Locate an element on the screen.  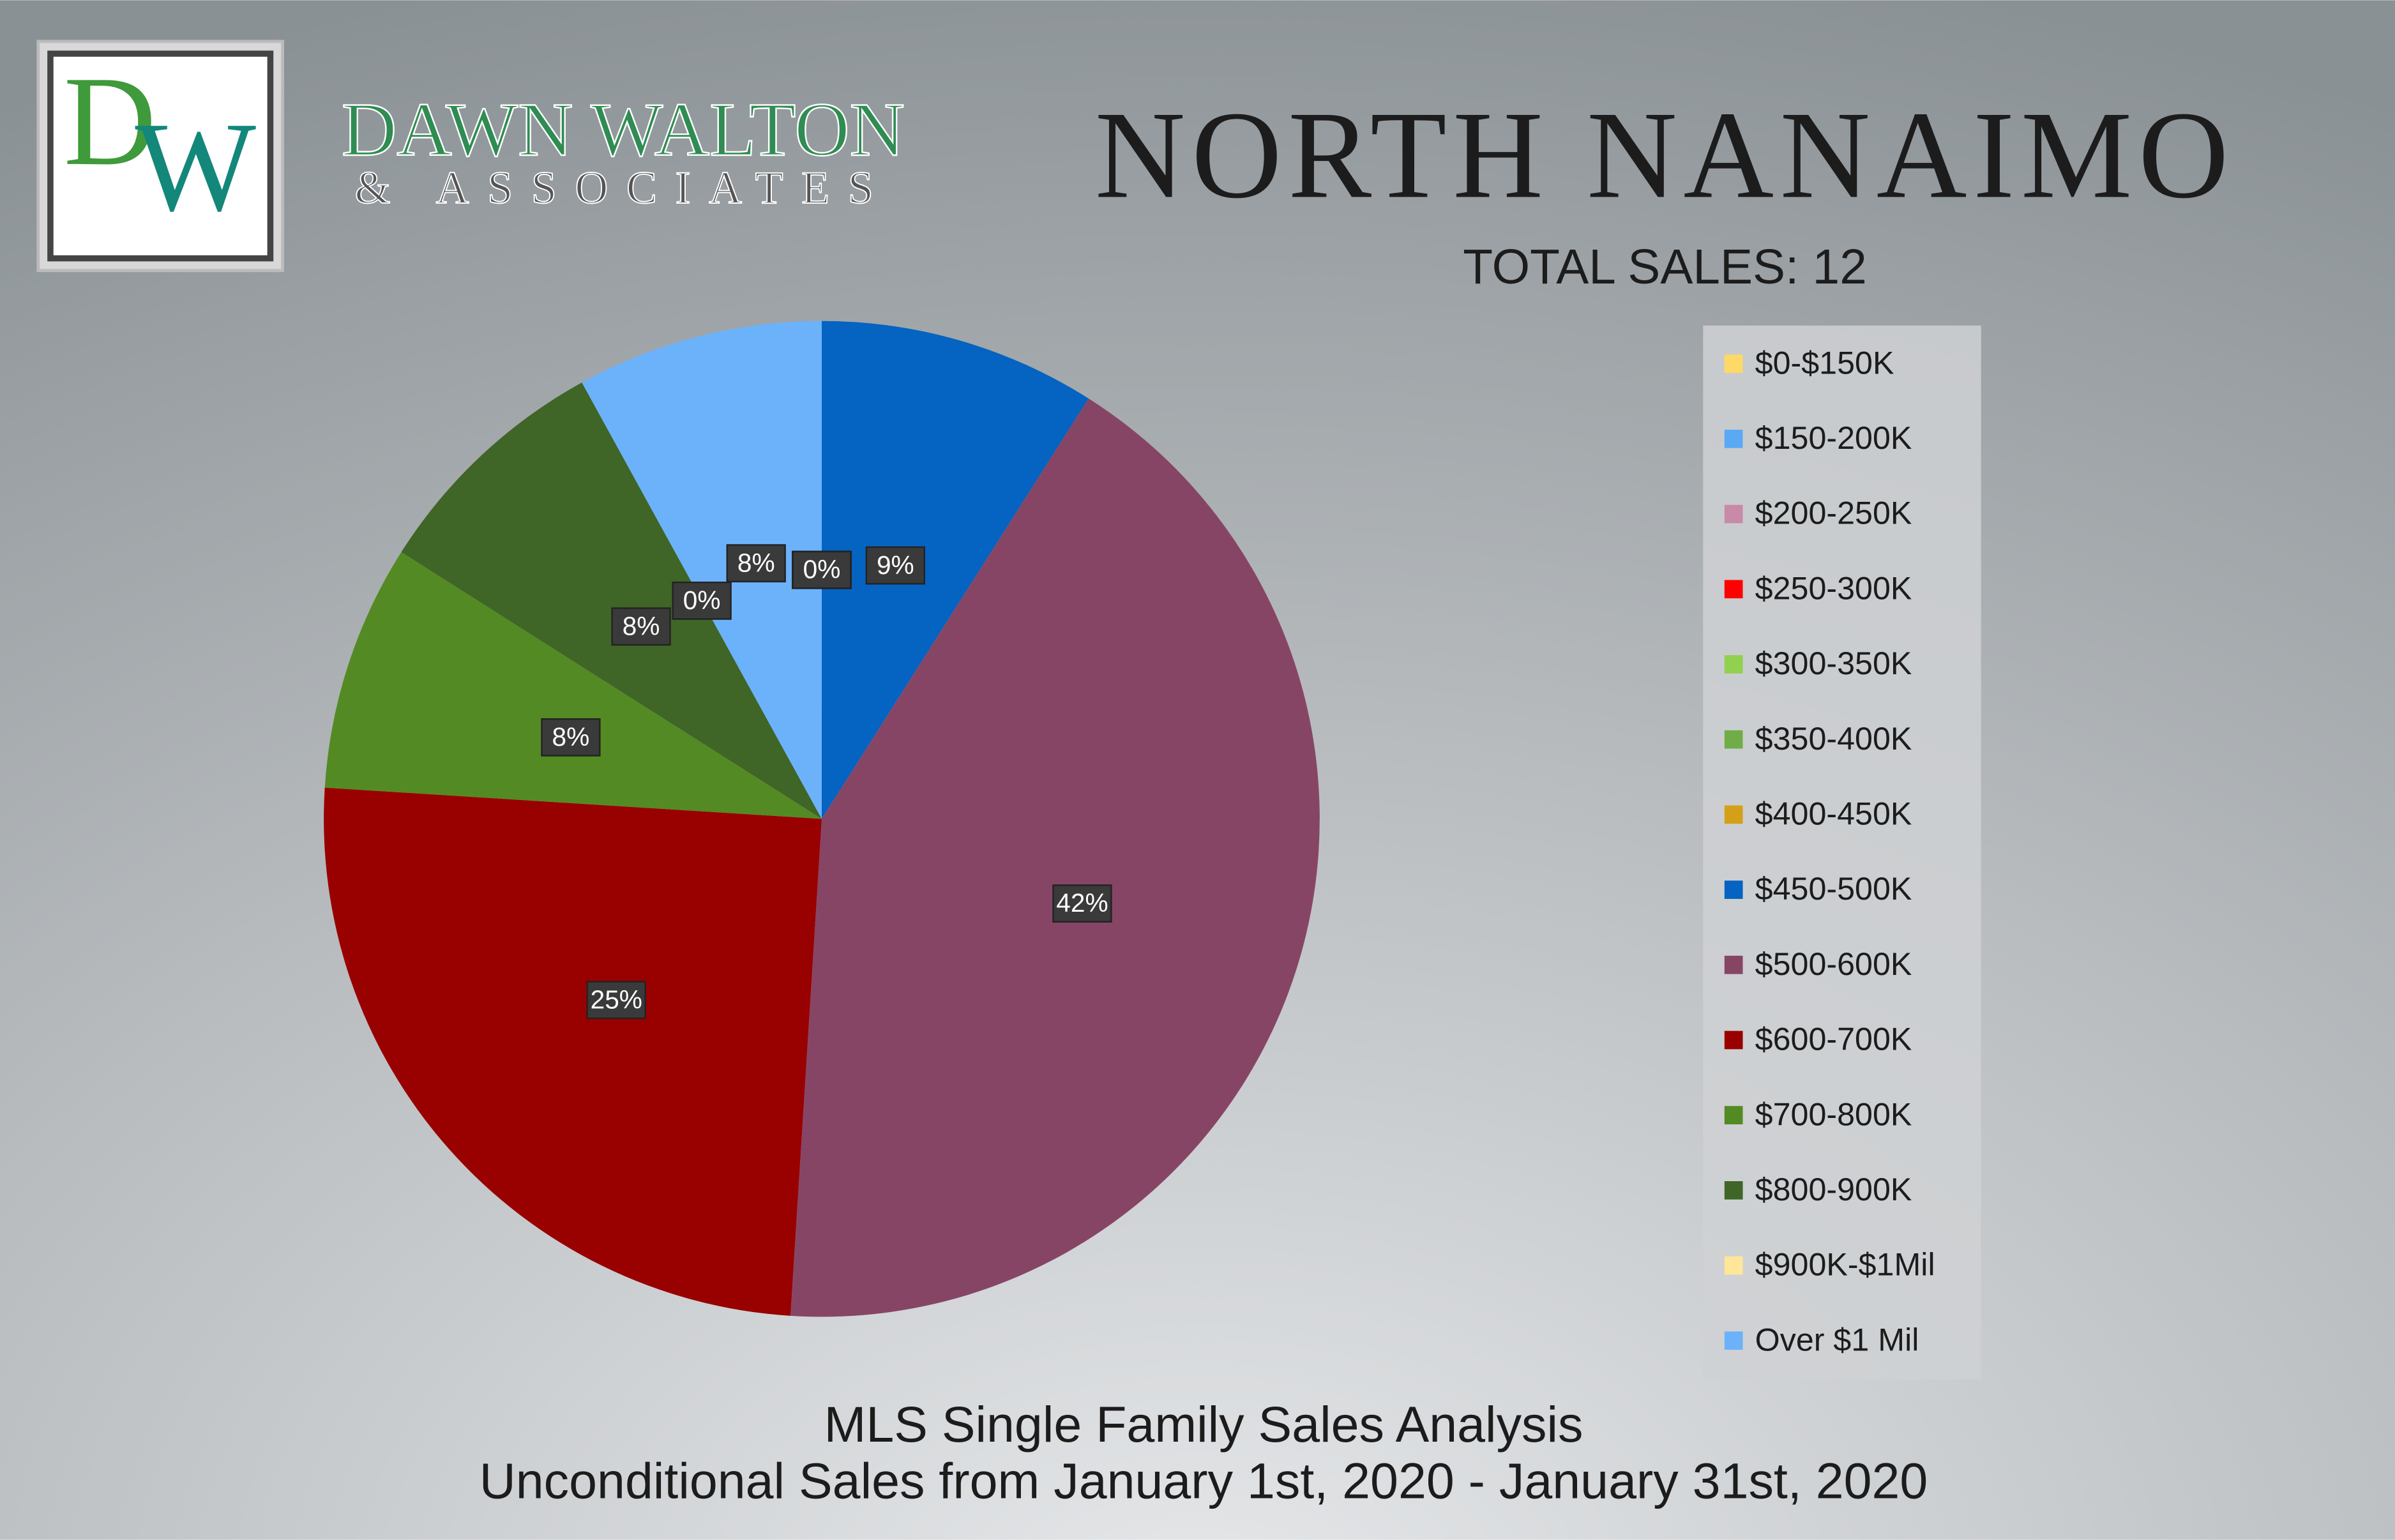
data-label: 9% is located at coordinates (895, 565).